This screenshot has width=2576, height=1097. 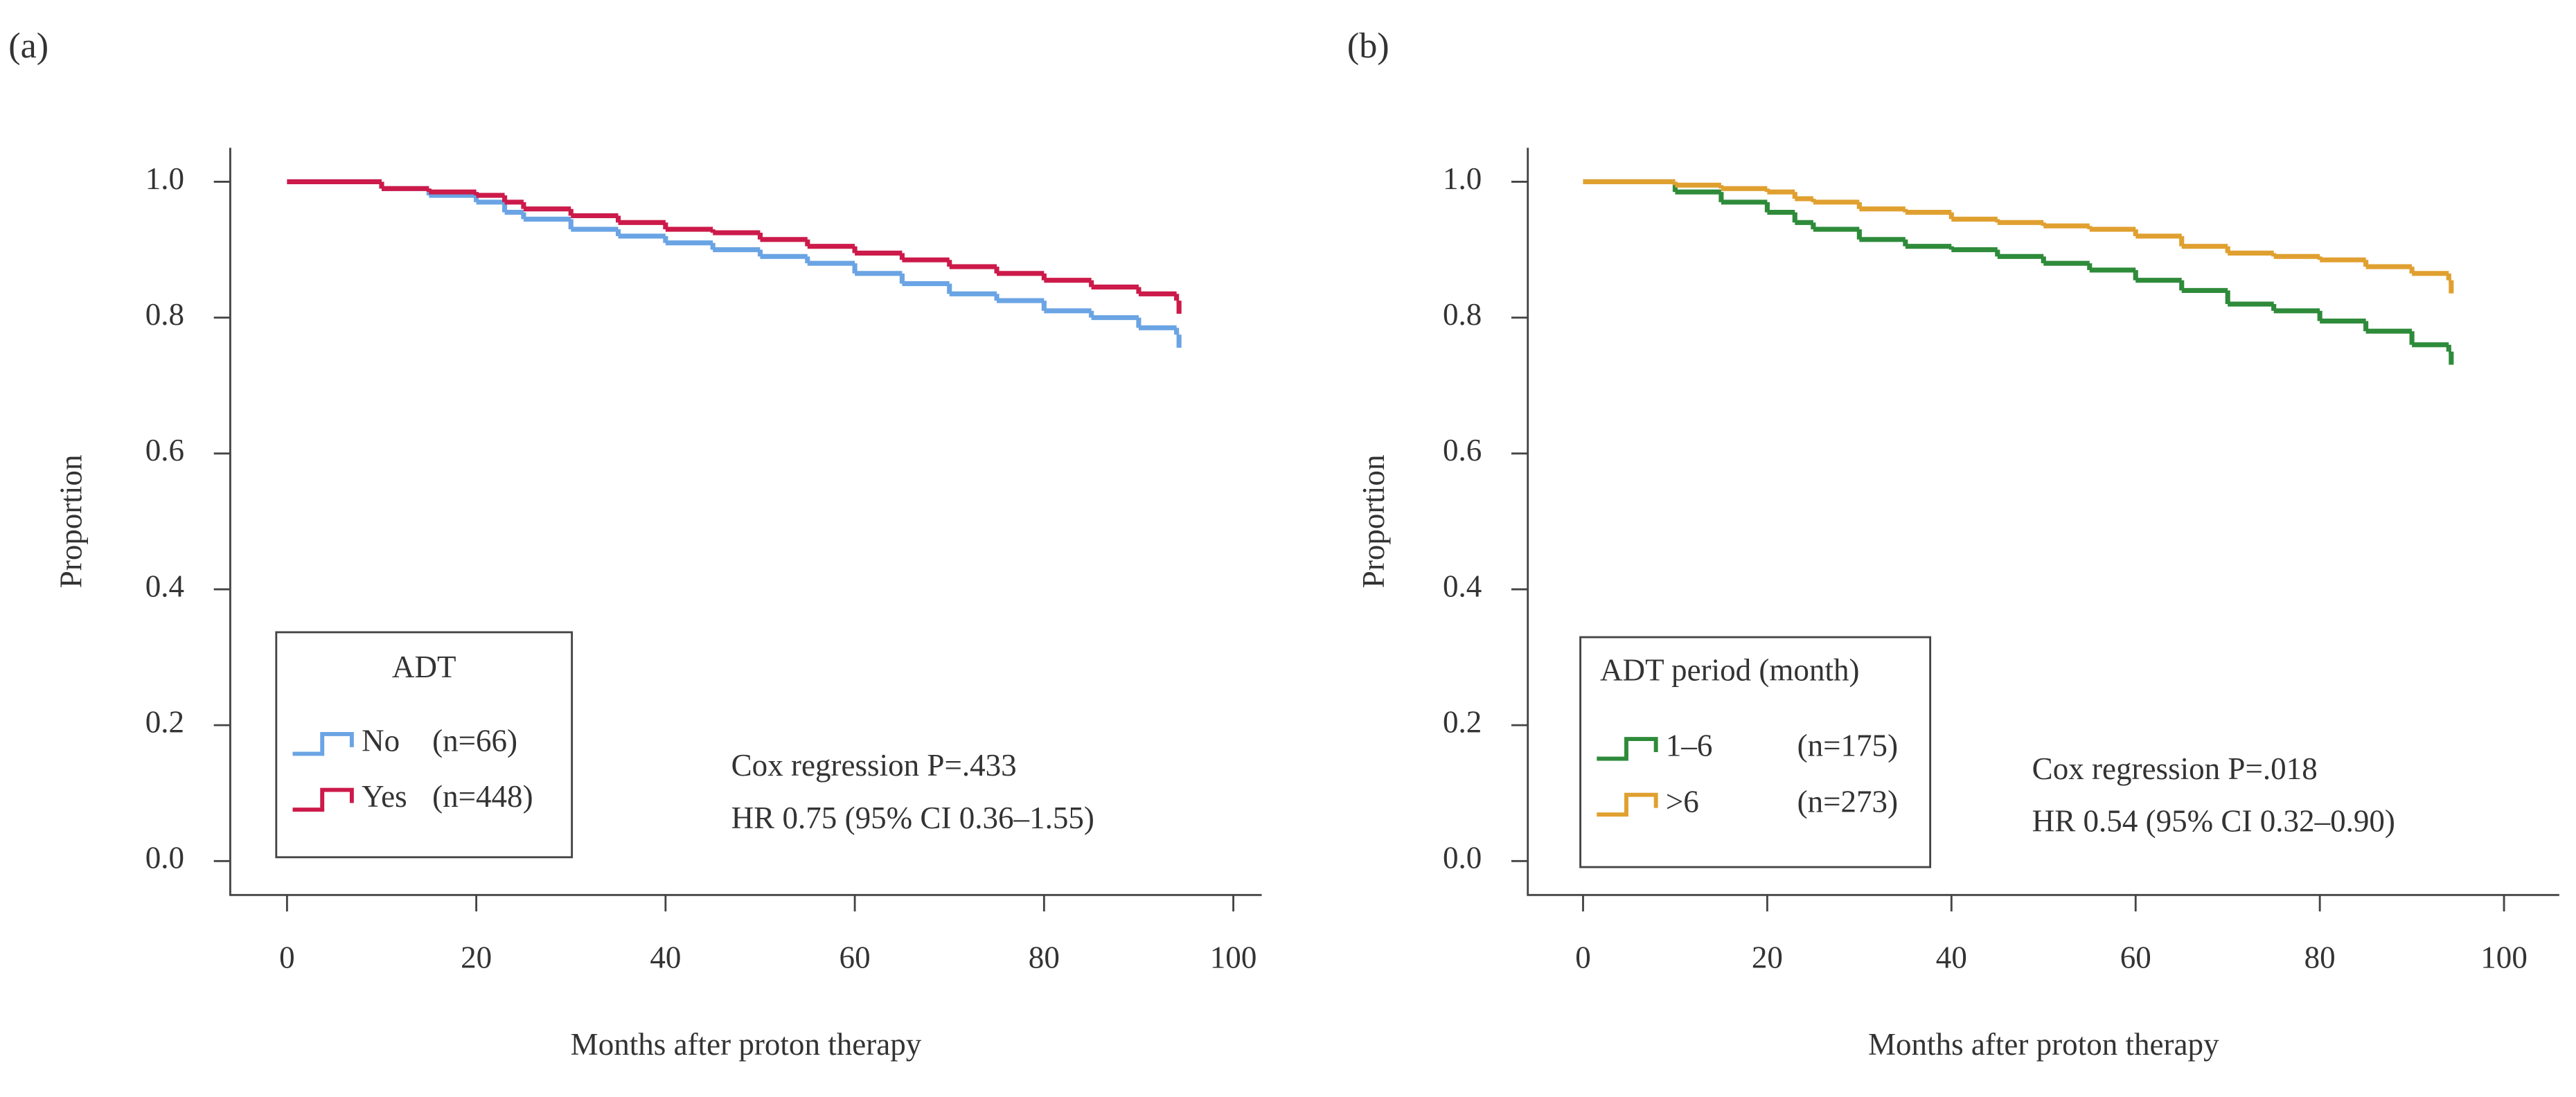 What do you see at coordinates (384, 796) in the screenshot?
I see `legend-label: Yes` at bounding box center [384, 796].